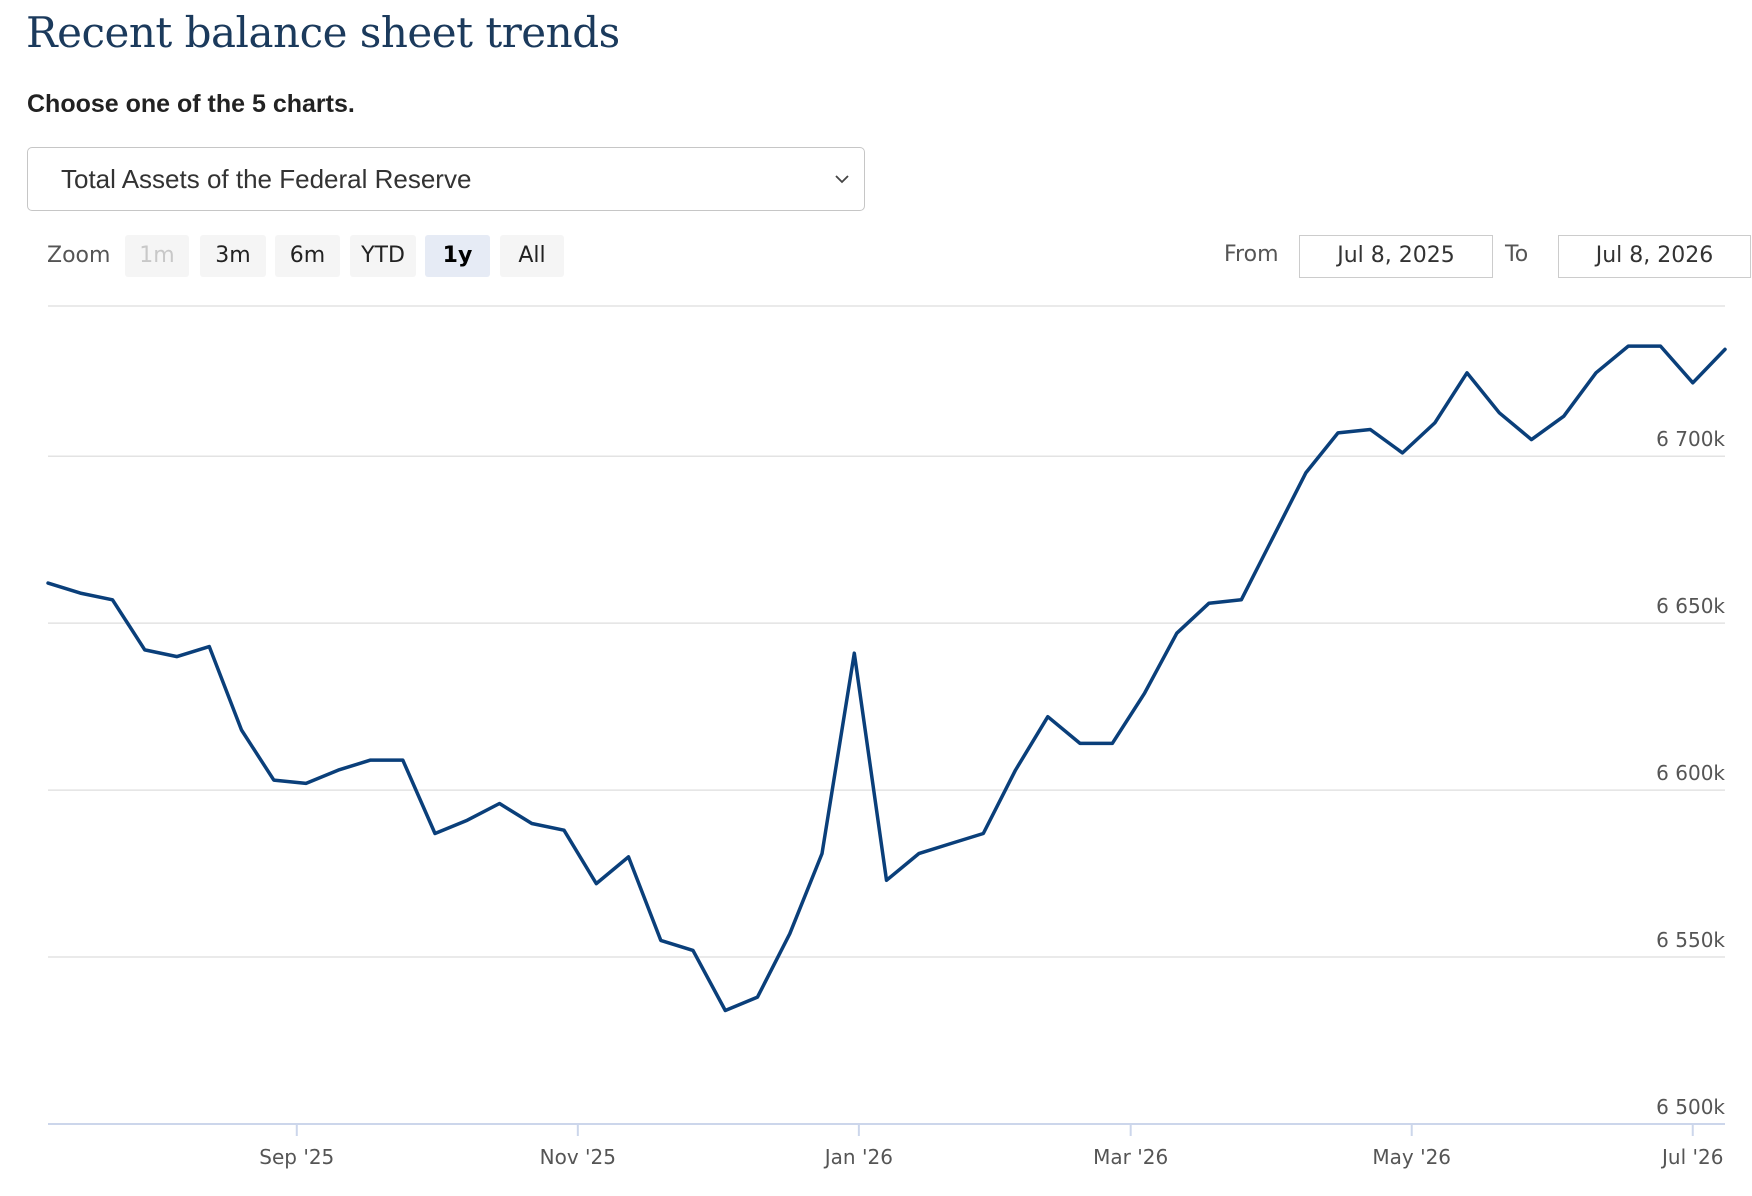 The height and width of the screenshot is (1196, 1752). What do you see at coordinates (1690, 940) in the screenshot?
I see `y-tick-label: 6 550k` at bounding box center [1690, 940].